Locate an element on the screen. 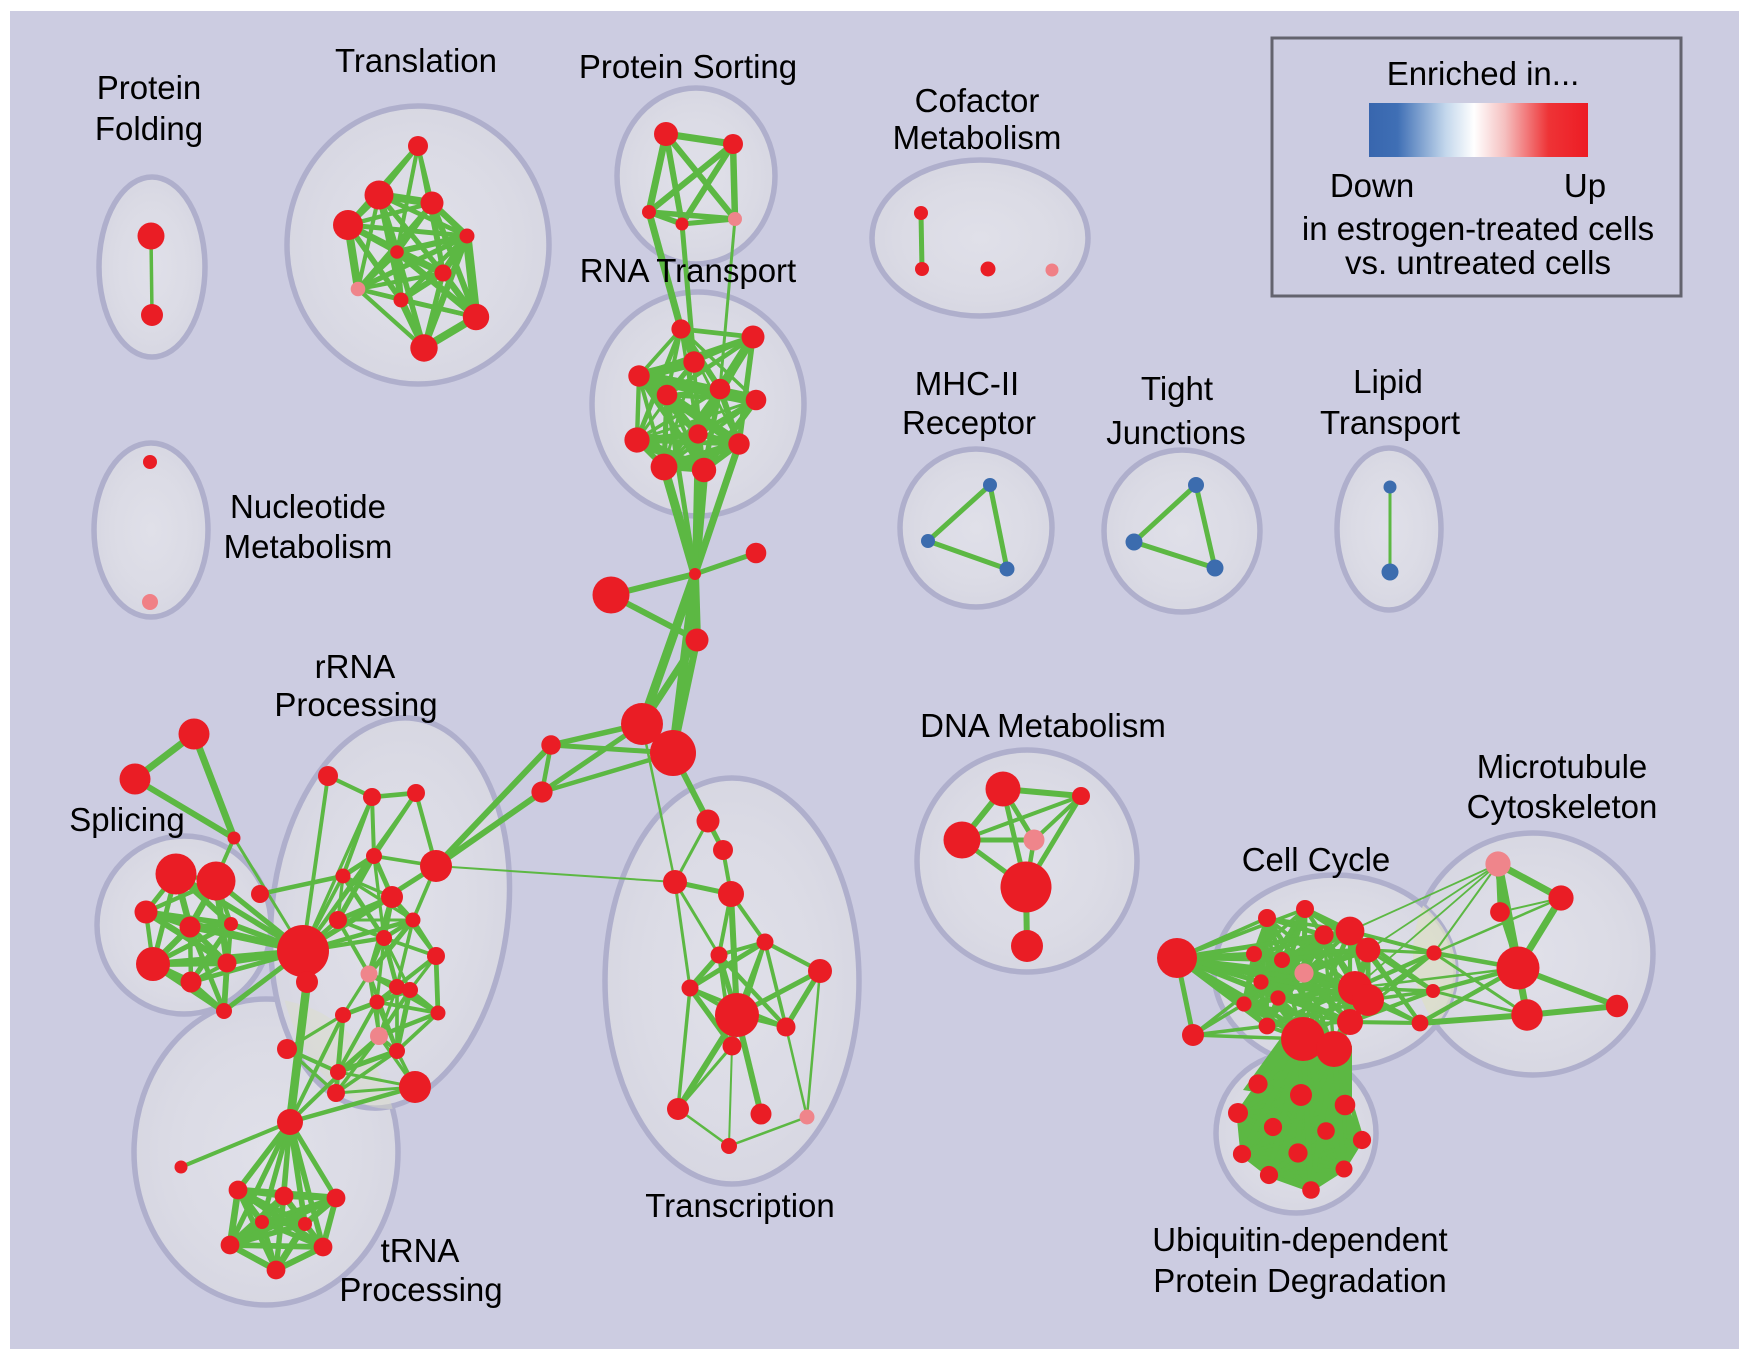 The width and height of the screenshot is (1750, 1365). svg-text: Transport is located at coordinates (1390, 422).